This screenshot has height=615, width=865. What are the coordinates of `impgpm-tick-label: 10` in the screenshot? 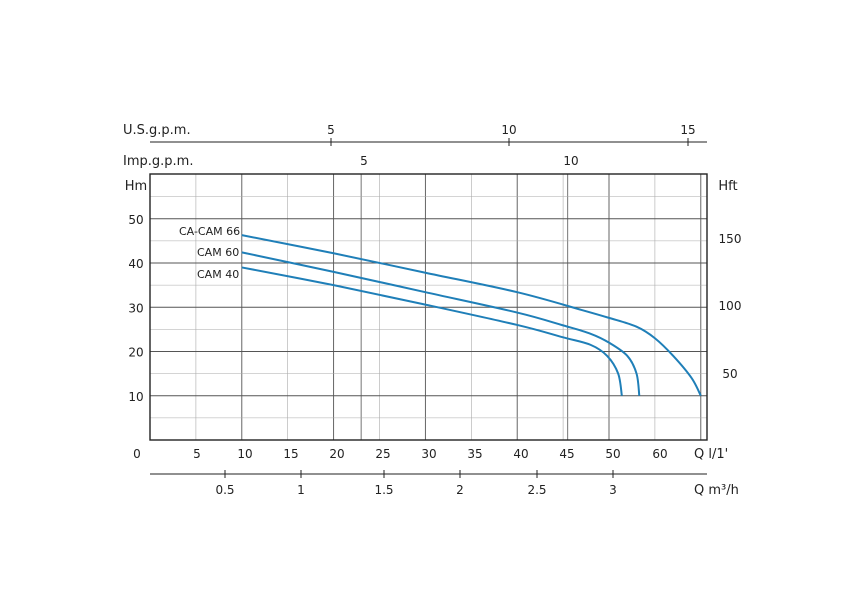 It's located at (570, 161).